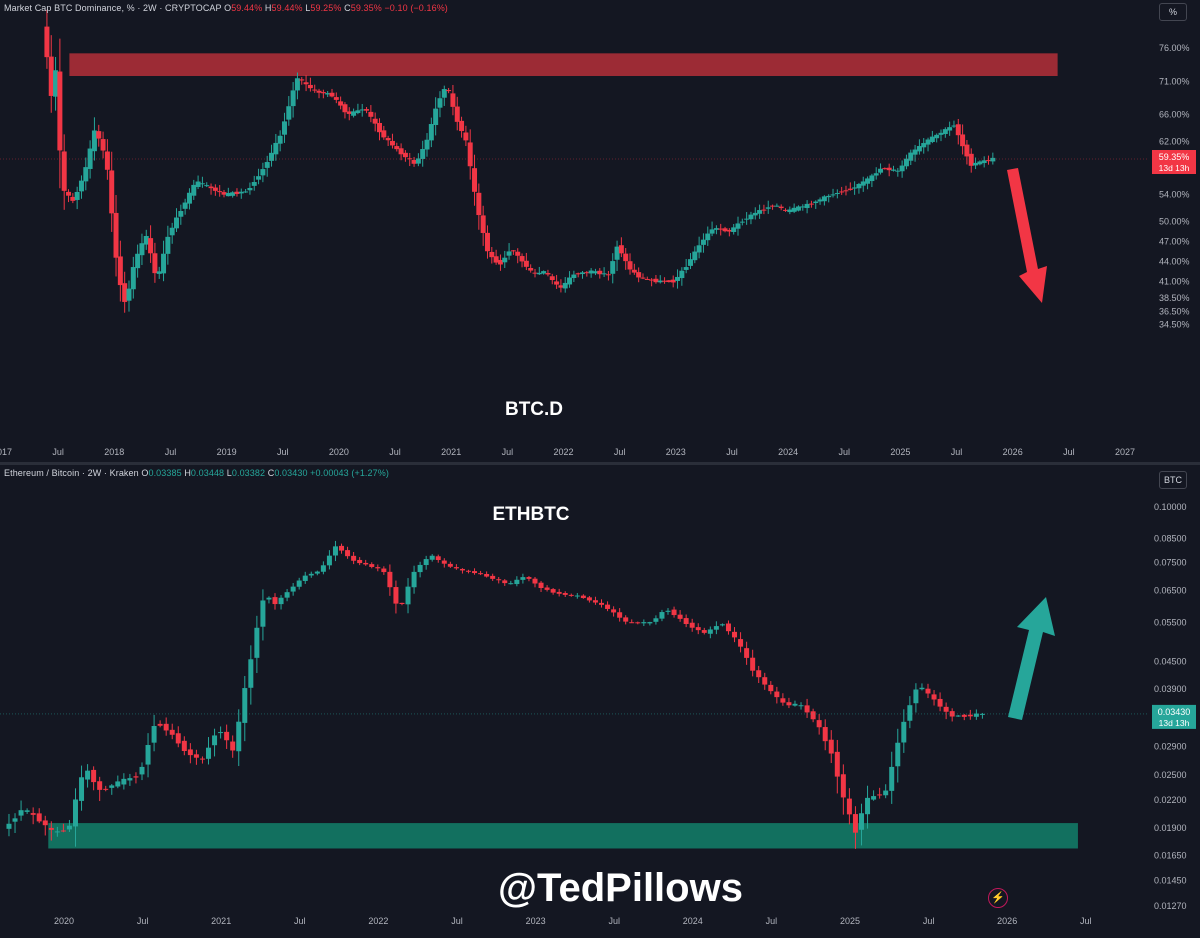 The height and width of the screenshot is (938, 1200). Describe the element at coordinates (534, 409) in the screenshot. I see `chart-title-label: BTC.D` at that location.